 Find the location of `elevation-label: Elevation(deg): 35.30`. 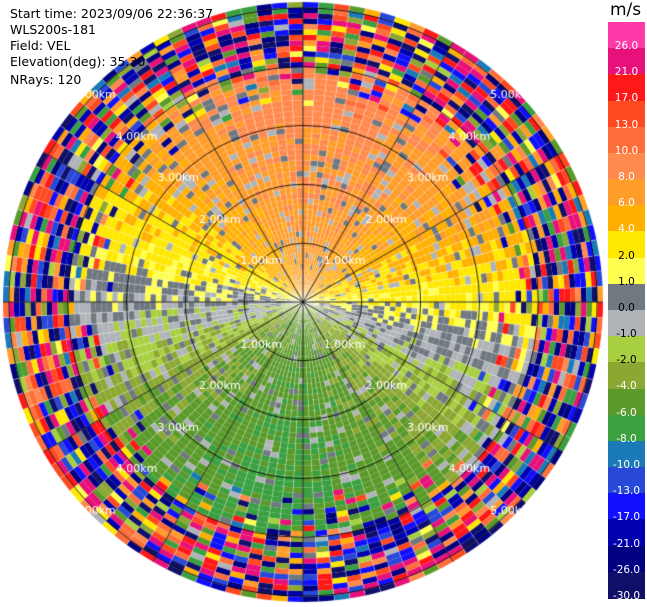

elevation-label: Elevation(deg): 35.30 is located at coordinates (78, 61).